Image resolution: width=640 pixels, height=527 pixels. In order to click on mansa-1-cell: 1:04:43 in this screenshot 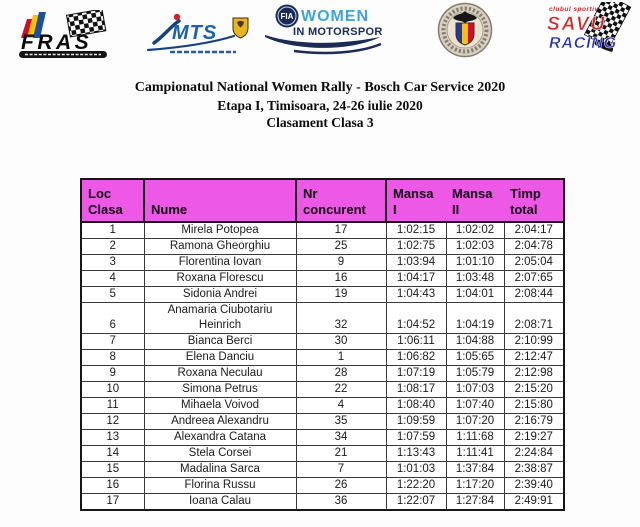, I will do `click(416, 294)`.